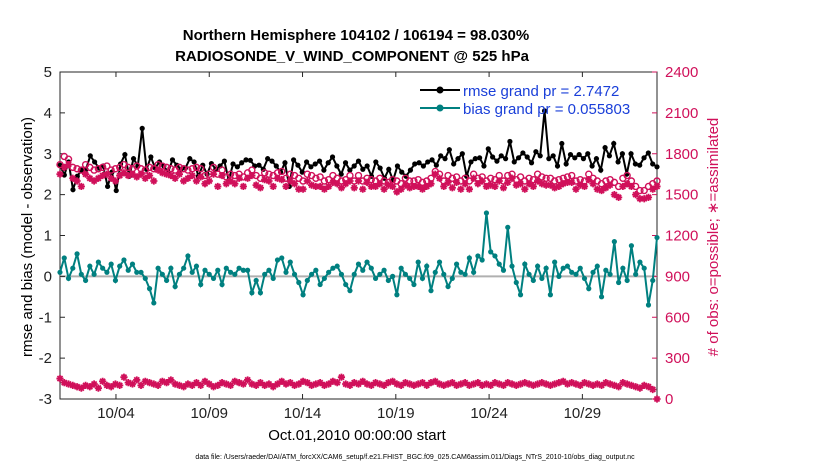  Describe the element at coordinates (489, 413) in the screenshot. I see `x-tick-label: 10/24` at that location.